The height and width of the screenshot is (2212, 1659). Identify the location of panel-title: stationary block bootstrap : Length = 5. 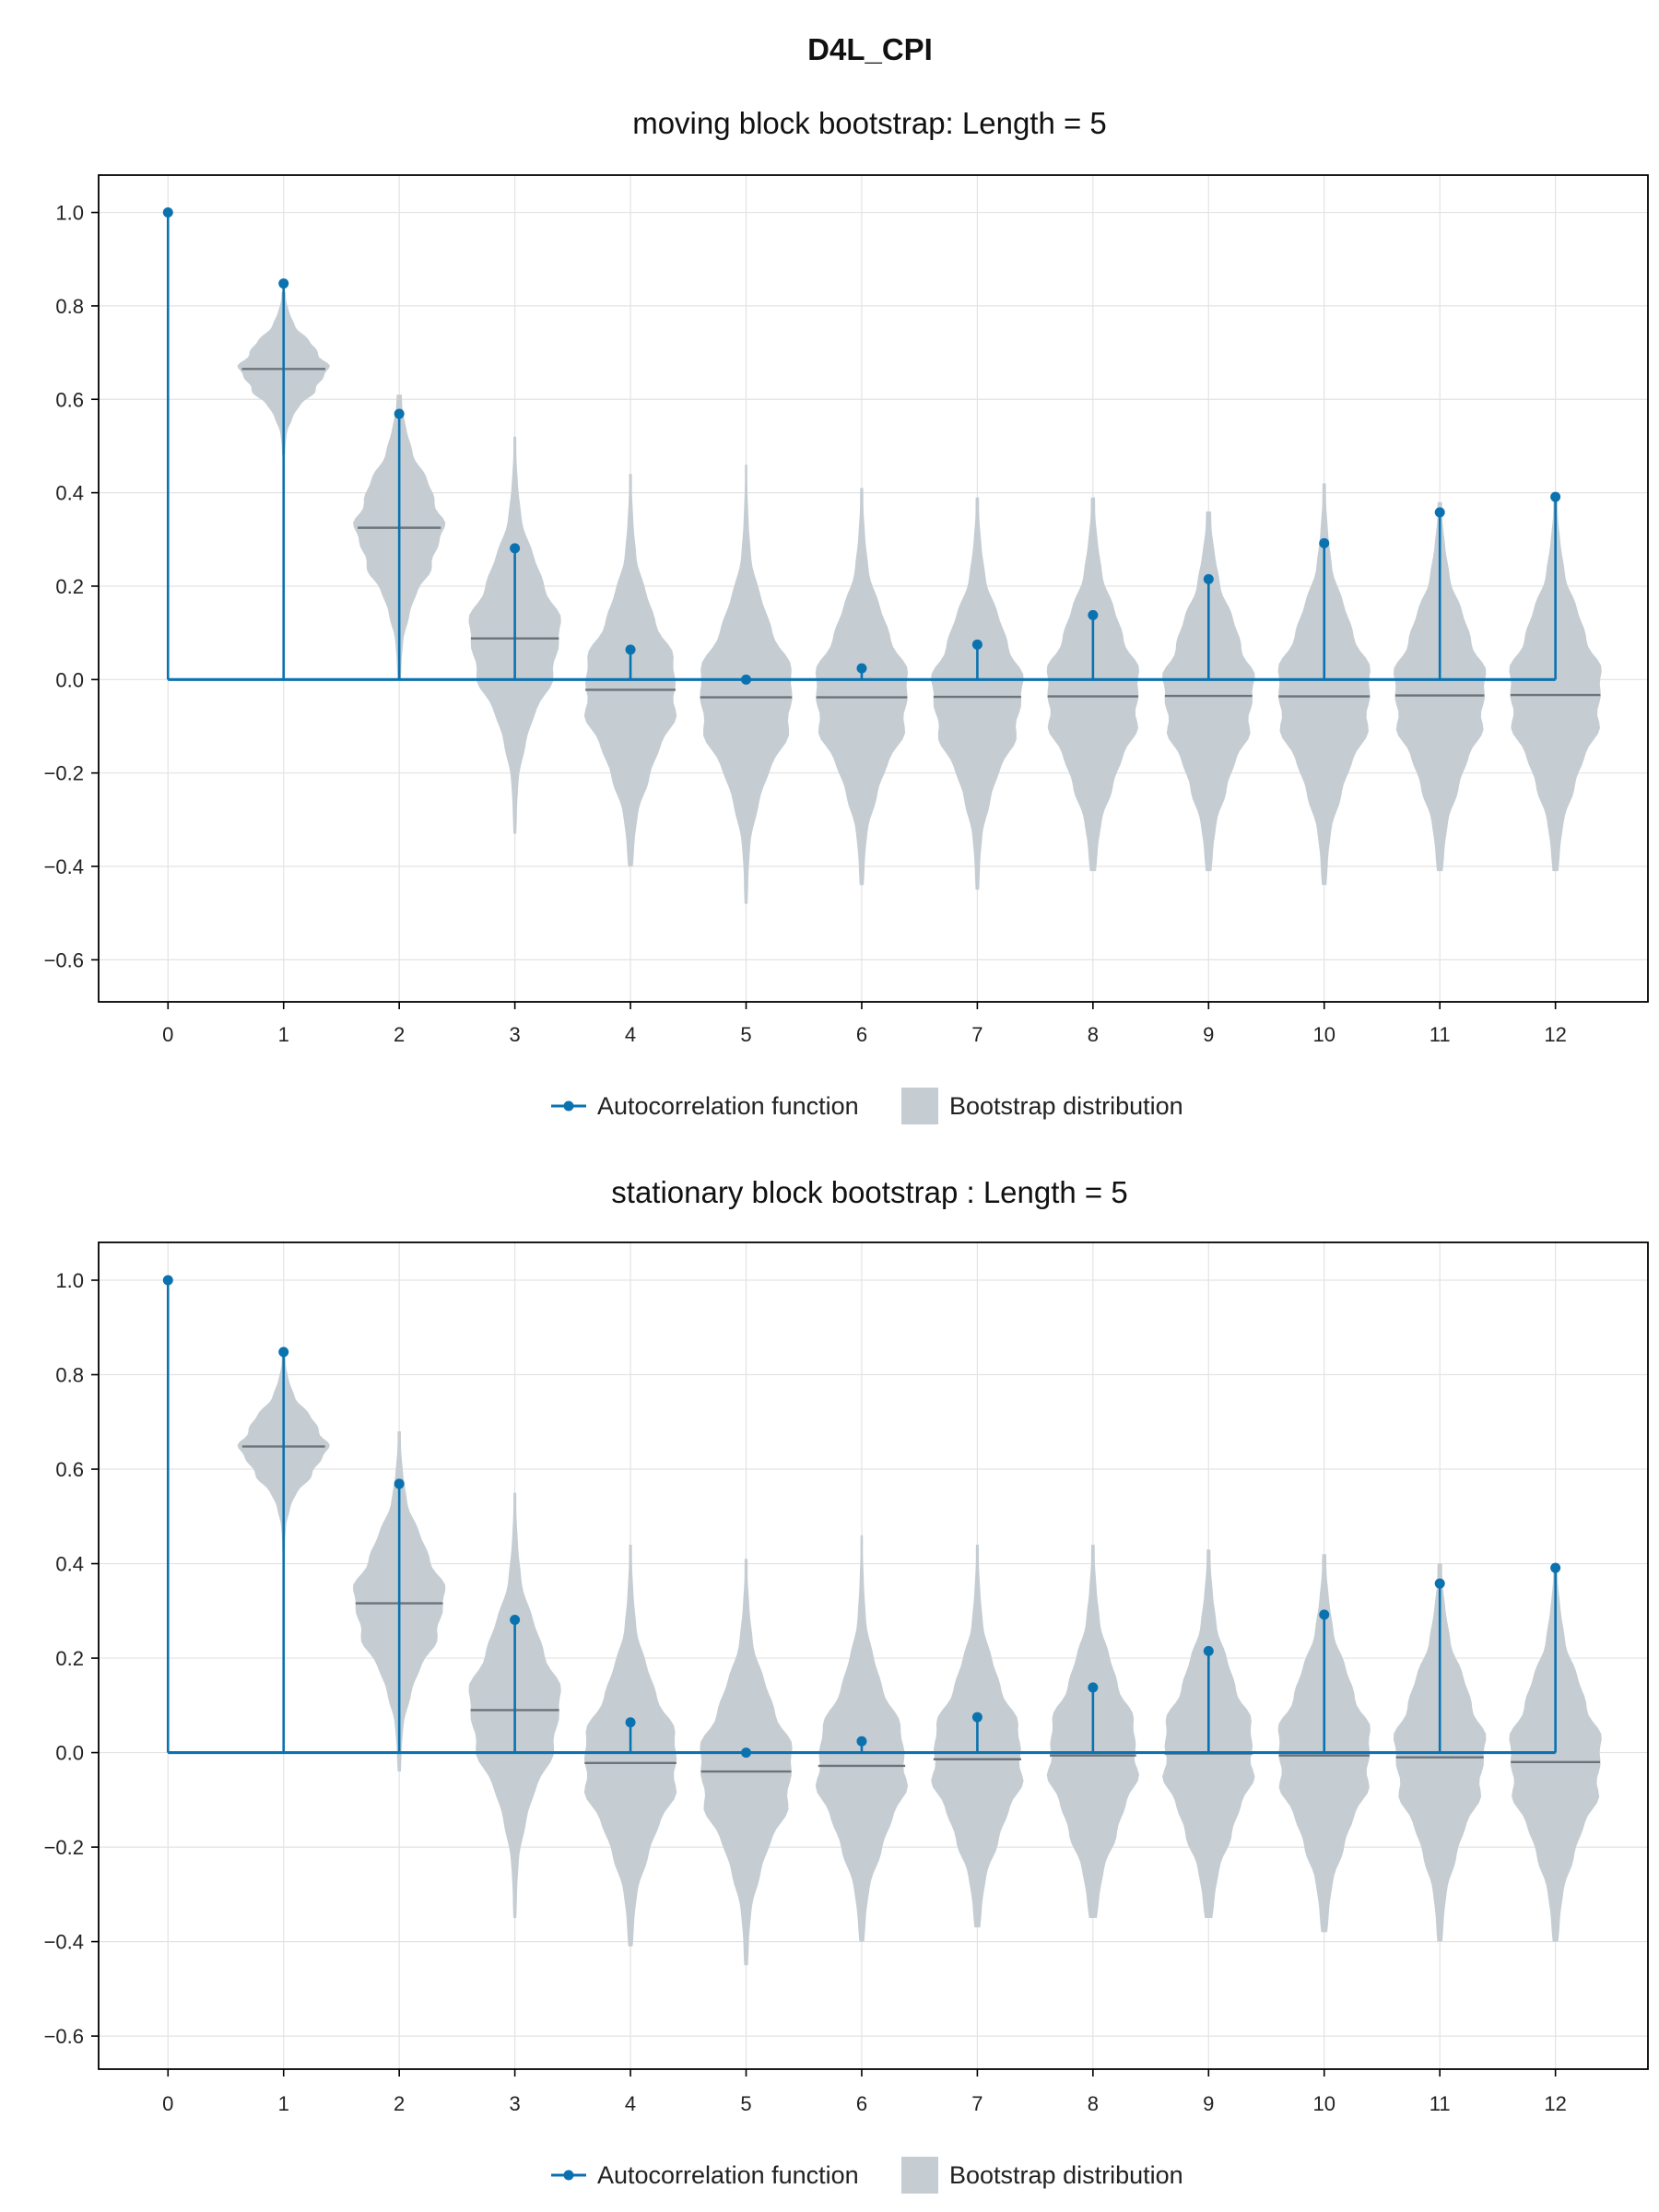
(869, 1192).